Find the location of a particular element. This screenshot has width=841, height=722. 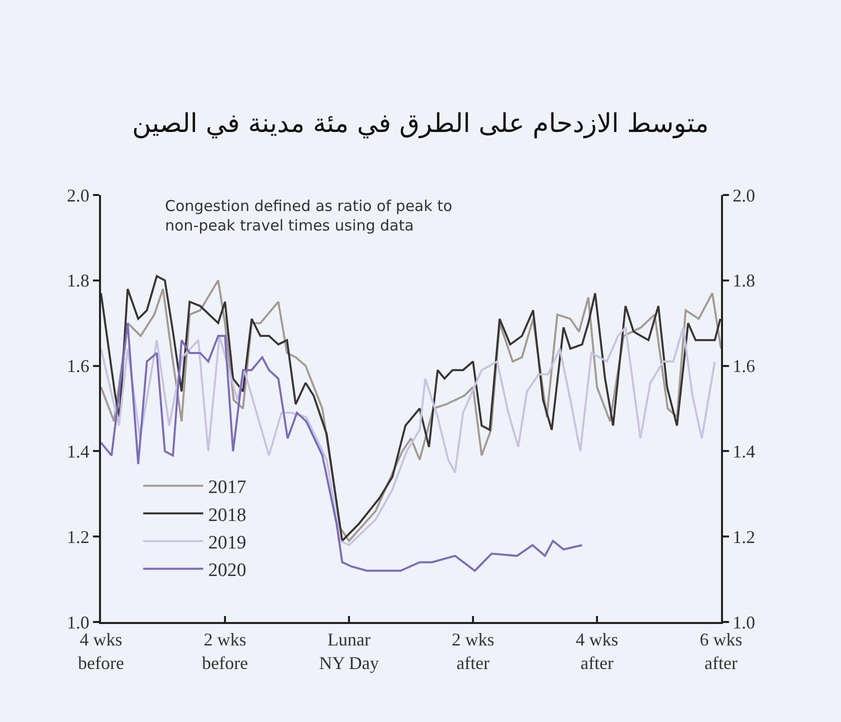

y-tick-label: 2.0 is located at coordinates (78, 195).